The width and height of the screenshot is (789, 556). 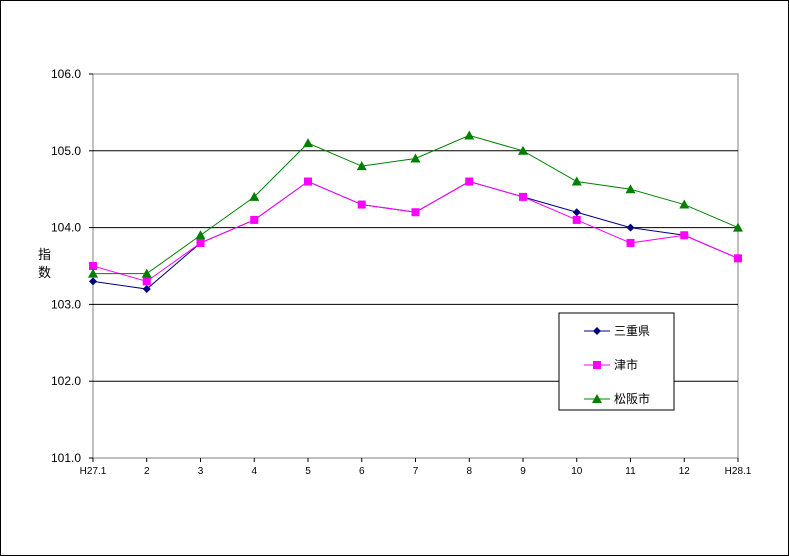 I want to click on y-tick-label: 106.0, so click(x=66, y=74).